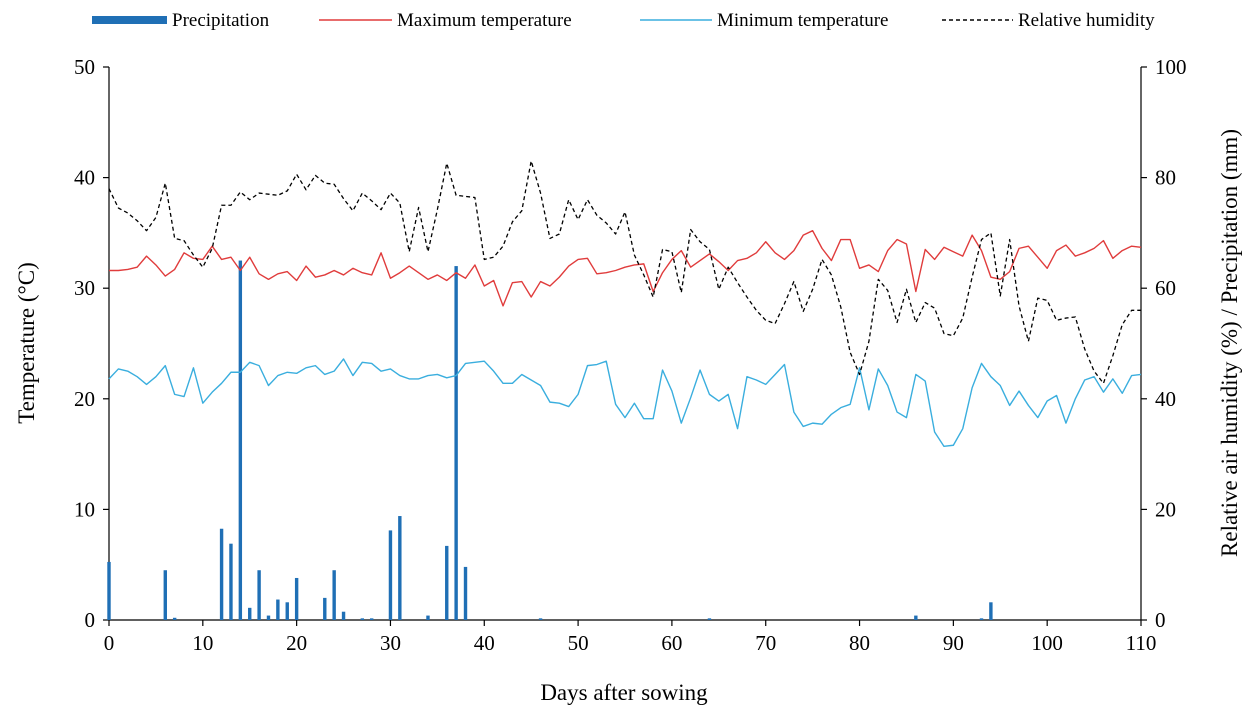  I want to click on y-tick-label-right: 80, so click(1165, 178).